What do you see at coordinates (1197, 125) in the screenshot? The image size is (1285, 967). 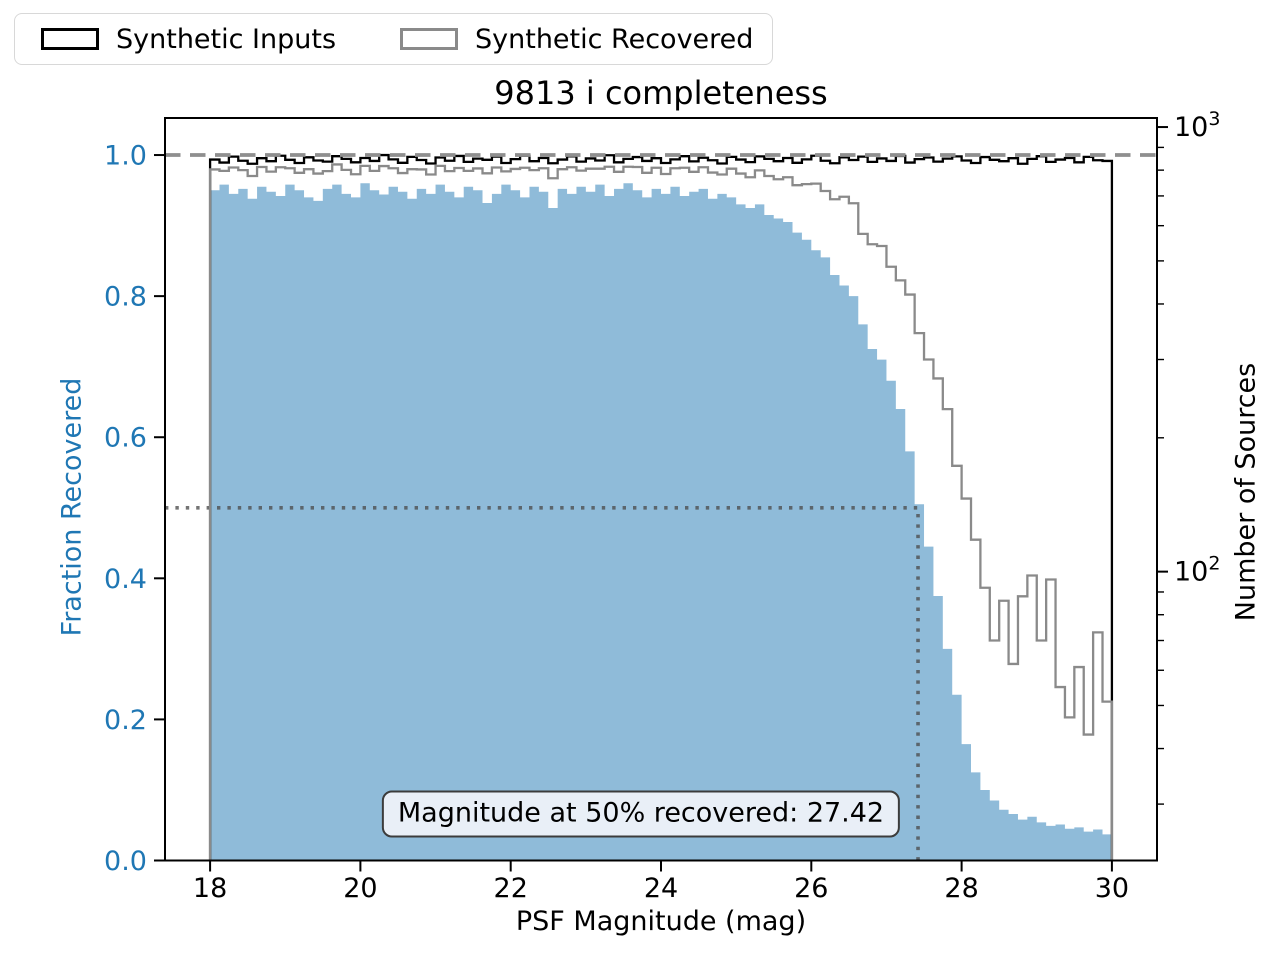 I see `y-right-tick-label: 10³` at bounding box center [1197, 125].